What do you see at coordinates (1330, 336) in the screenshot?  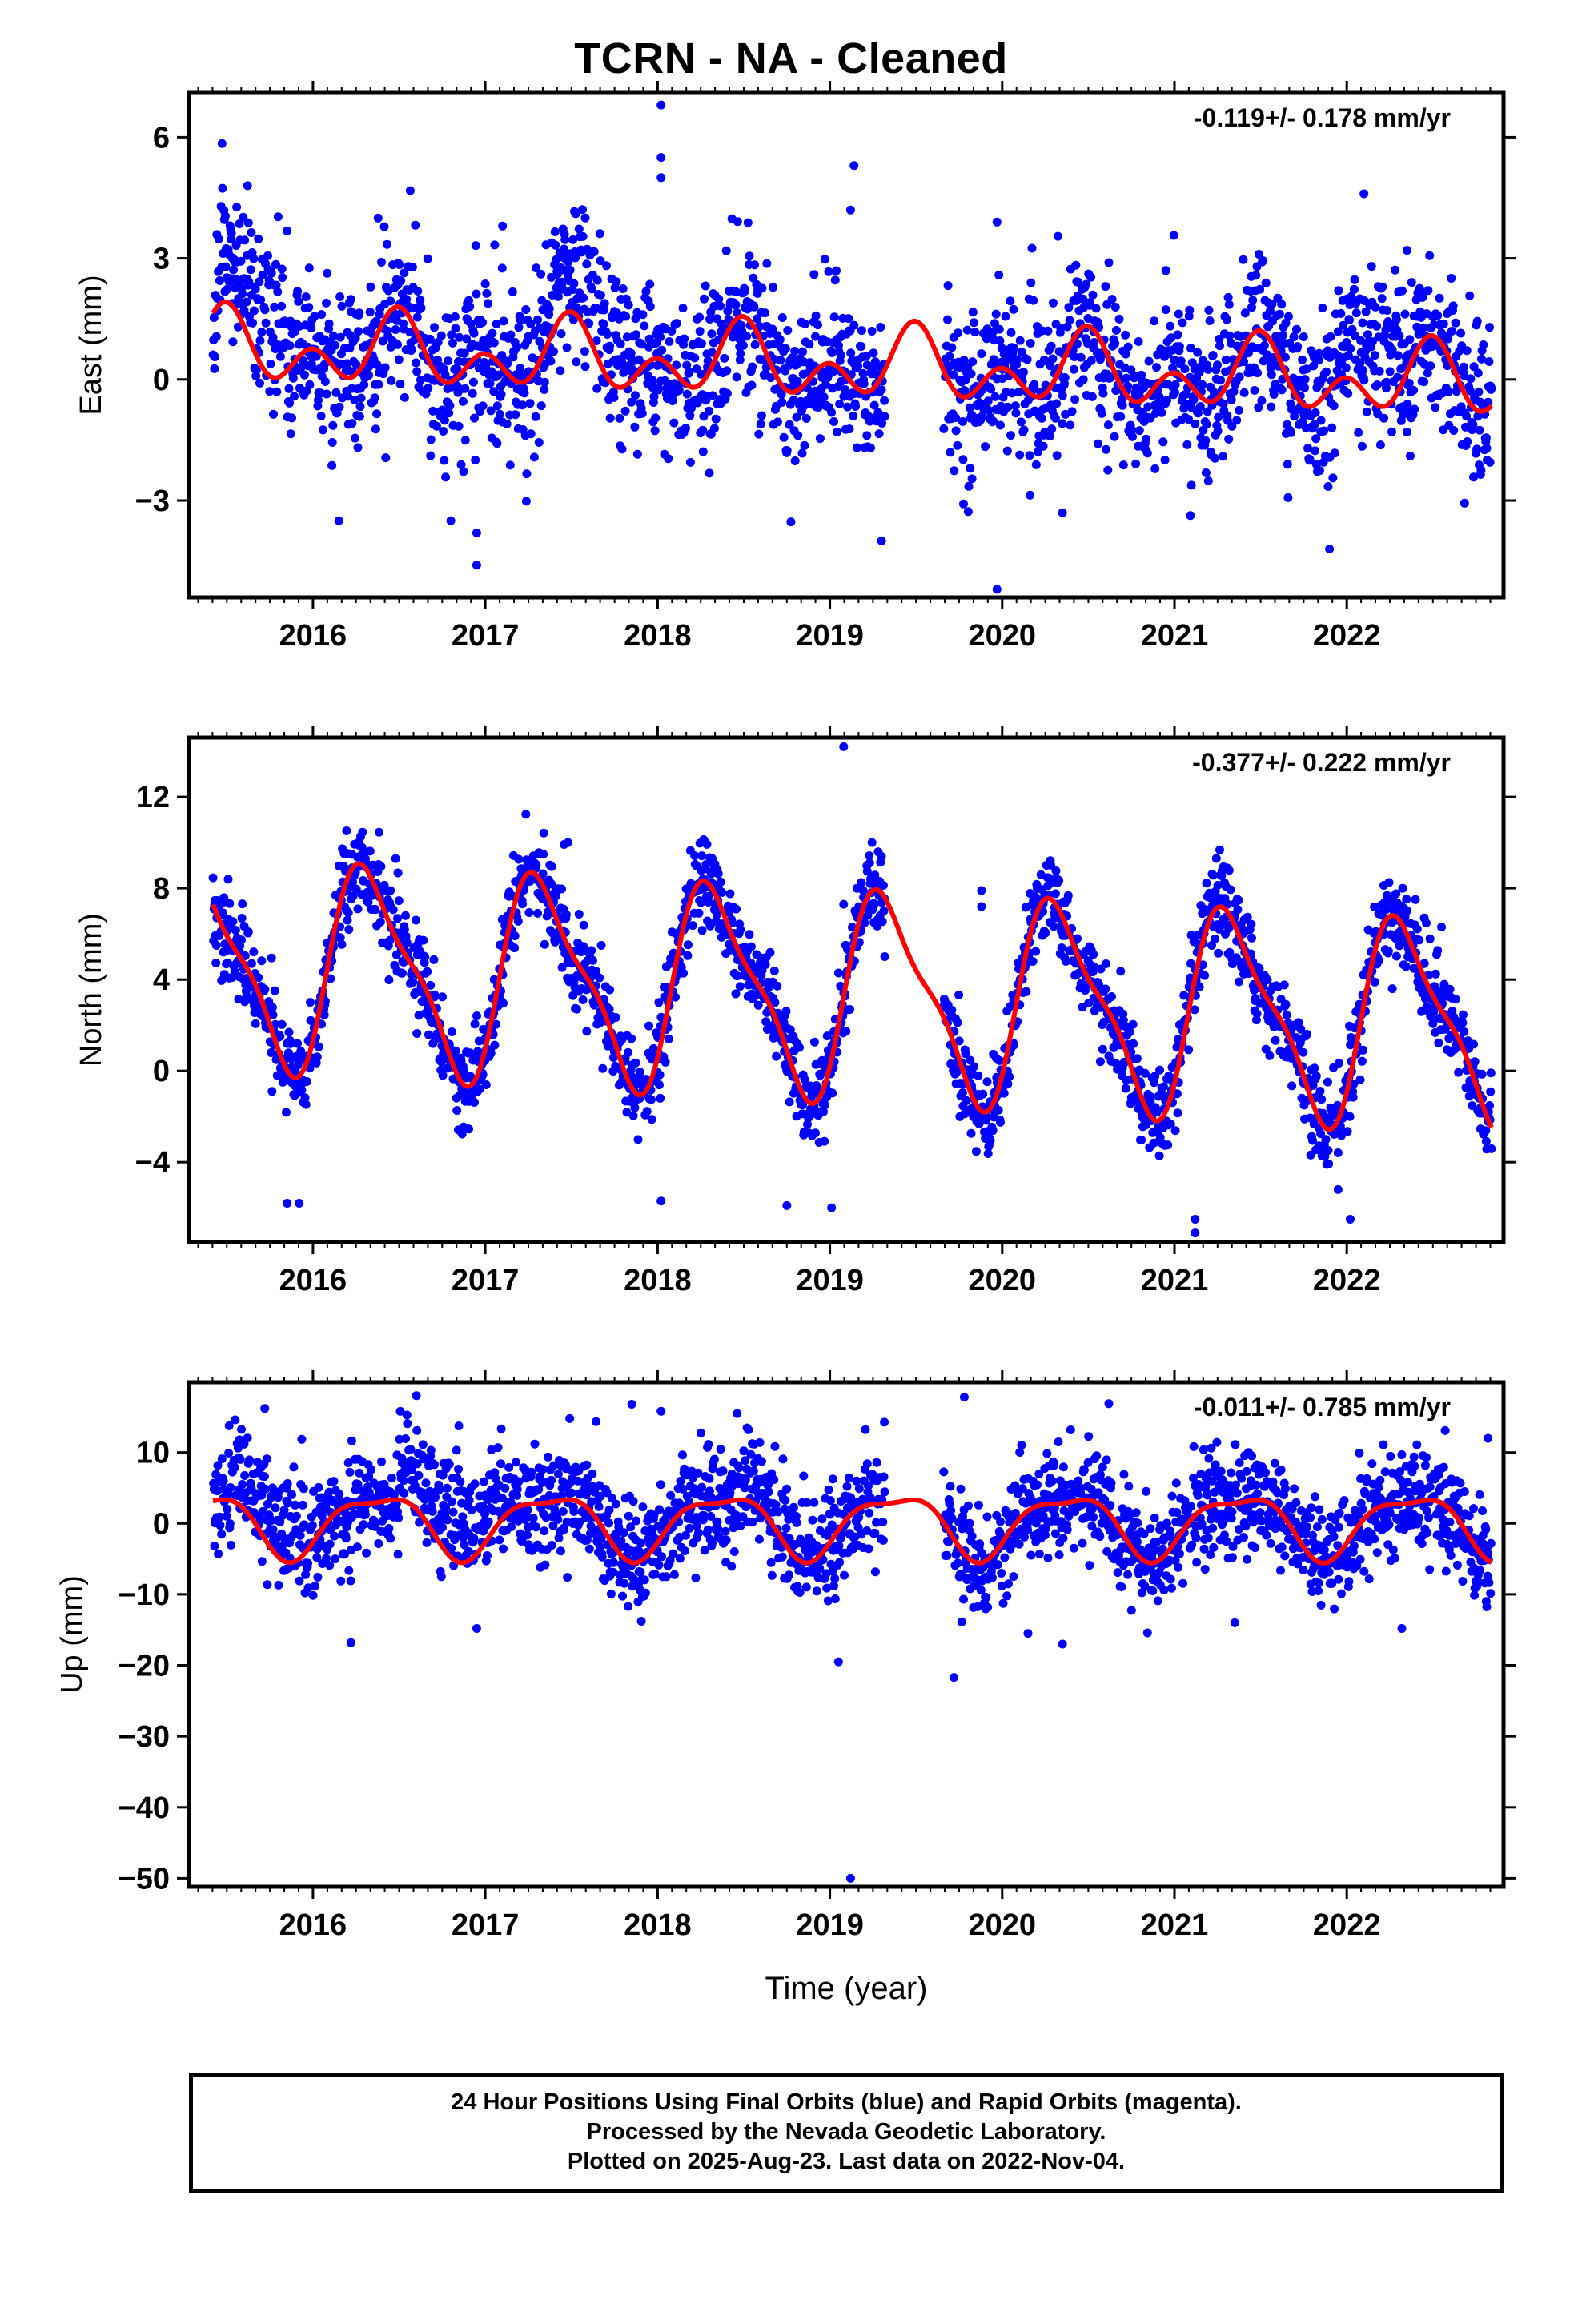 I see `east-point-1995` at bounding box center [1330, 336].